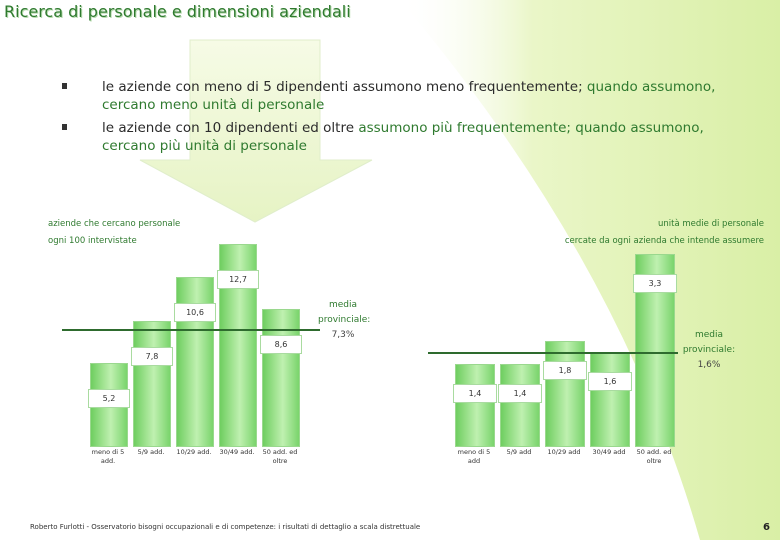 The image size is (780, 540). Describe the element at coordinates (610, 382) in the screenshot. I see `data-label: 1,6` at that location.